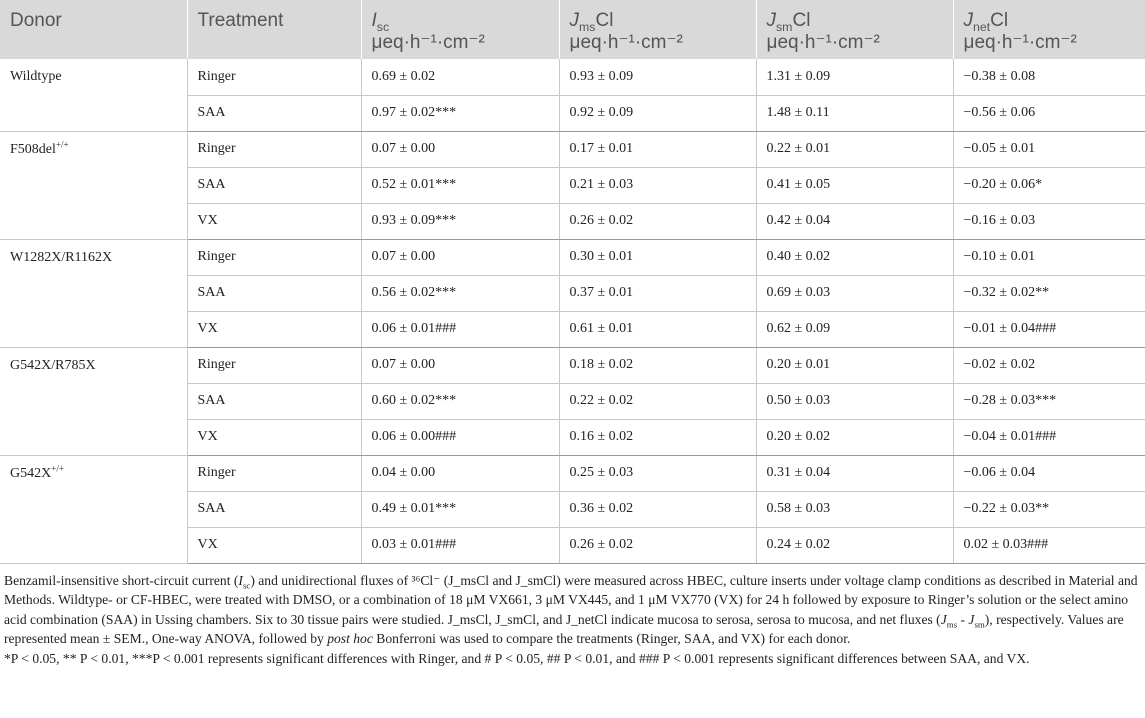 The height and width of the screenshot is (718, 1145). Describe the element at coordinates (855, 329) in the screenshot. I see `jsm-cell: 0.62 ± 0.09` at that location.